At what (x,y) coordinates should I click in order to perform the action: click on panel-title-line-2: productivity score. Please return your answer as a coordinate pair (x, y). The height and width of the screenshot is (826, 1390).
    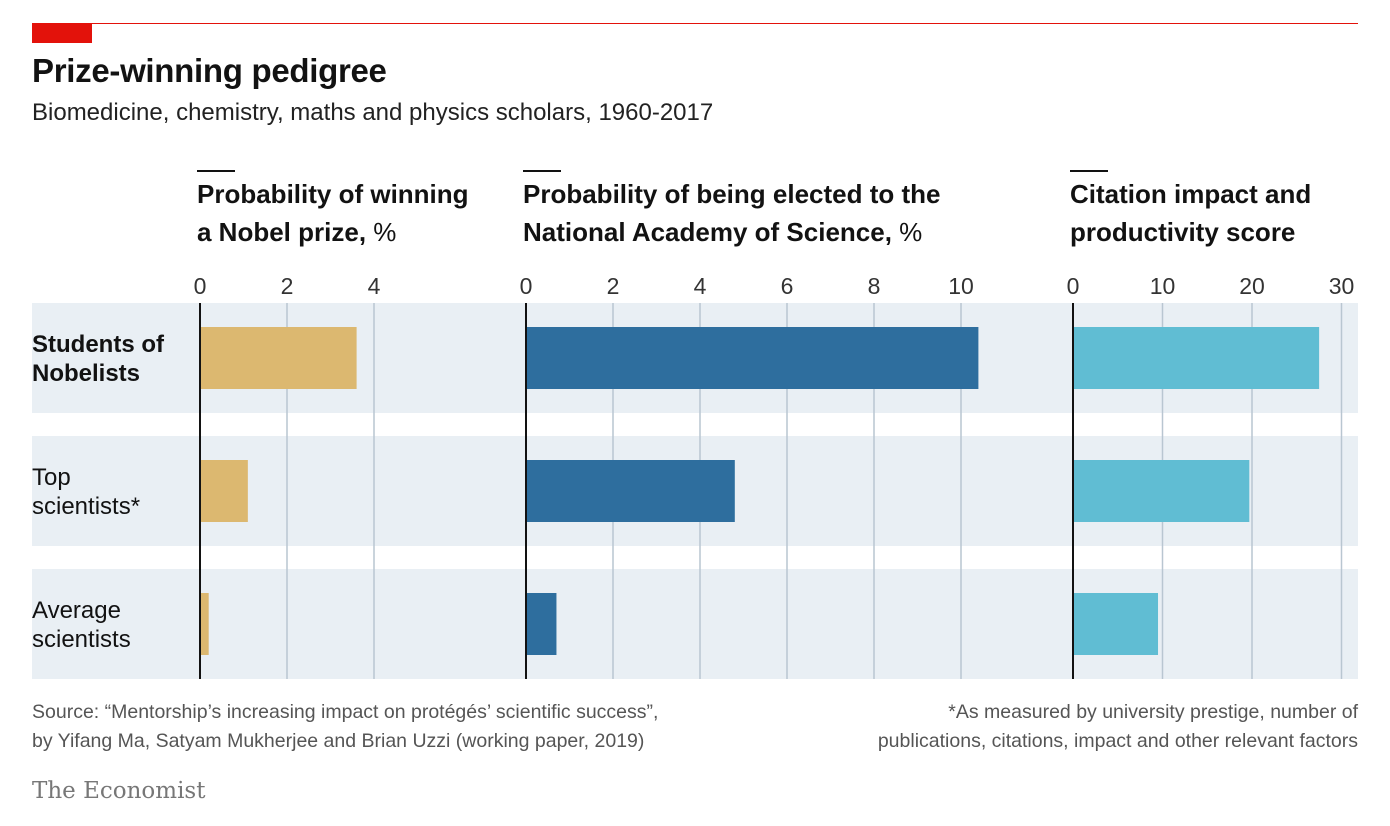
    Looking at the image, I should click on (1182, 232).